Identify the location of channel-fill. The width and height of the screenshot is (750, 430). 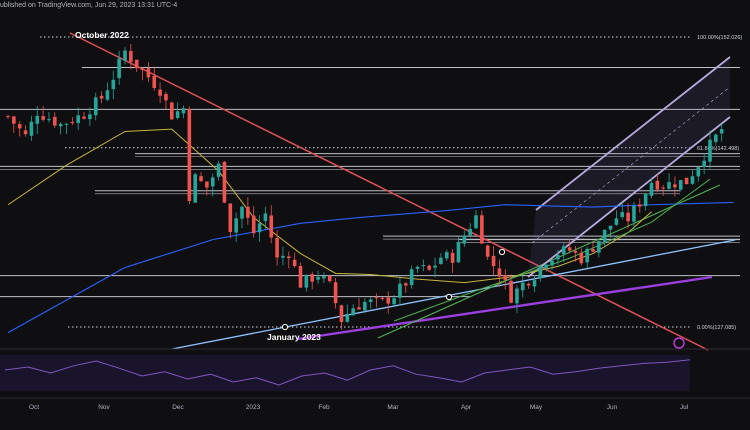
(629, 167).